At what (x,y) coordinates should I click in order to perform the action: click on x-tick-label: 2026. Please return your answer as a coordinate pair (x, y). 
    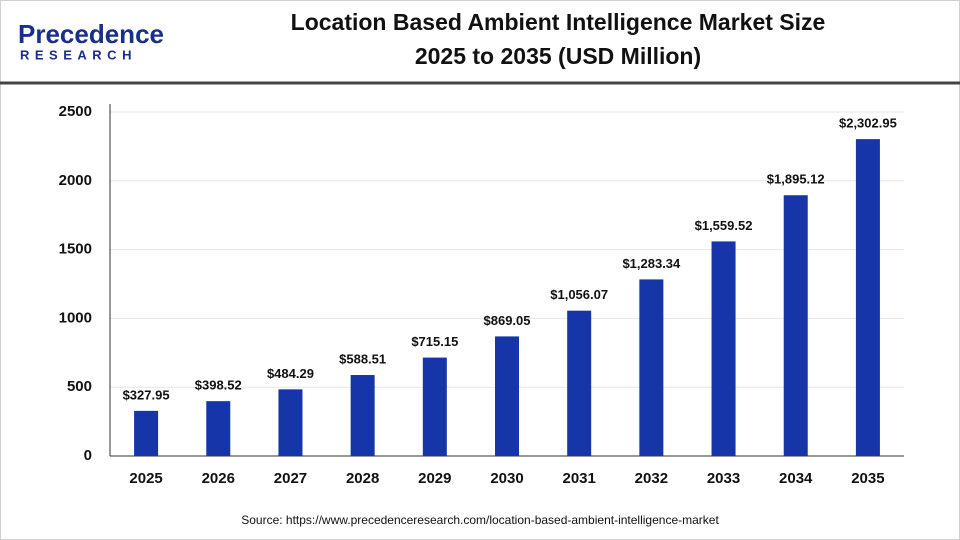
    Looking at the image, I should click on (218, 478).